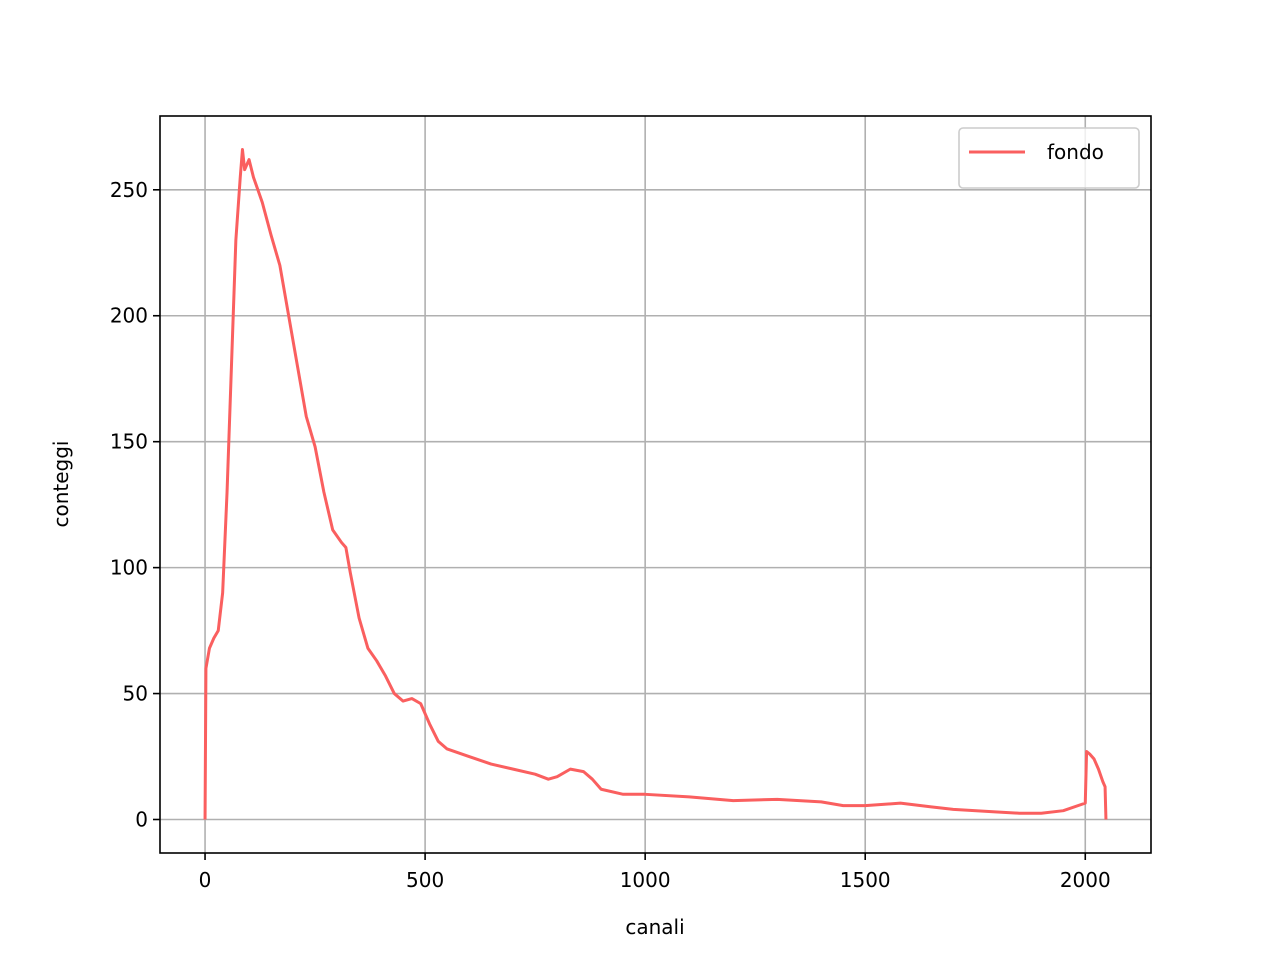 Image resolution: width=1280 pixels, height=964 pixels. What do you see at coordinates (865, 880) in the screenshot?
I see `x-tick-label: 1500` at bounding box center [865, 880].